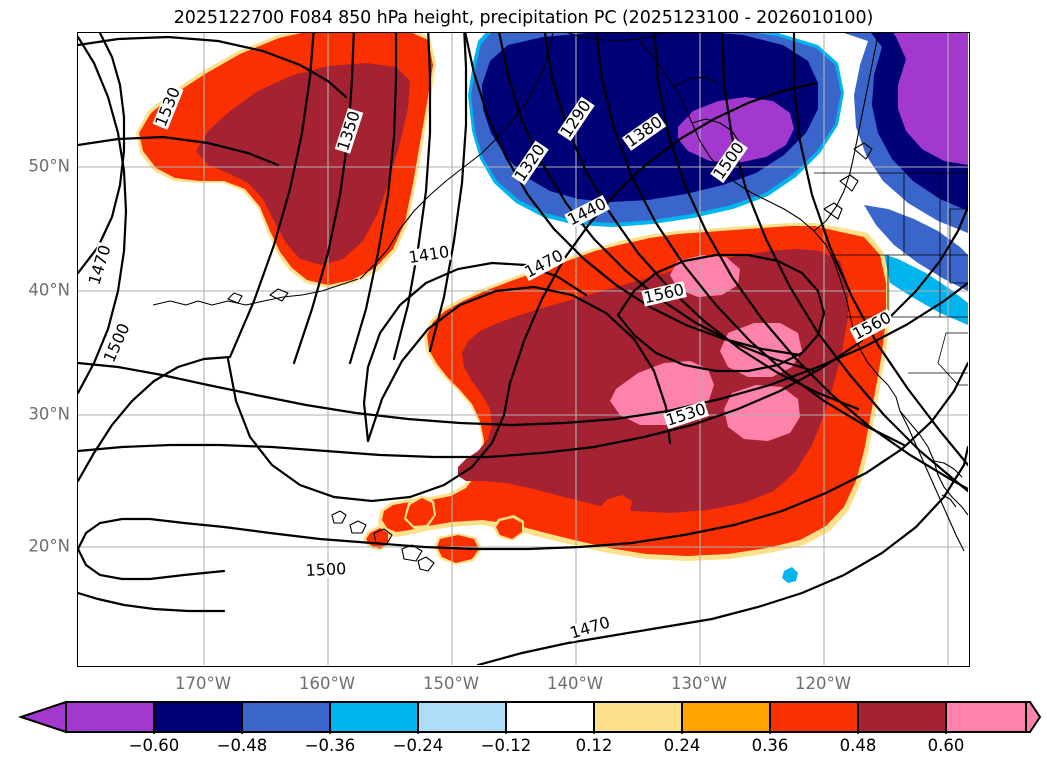 Image resolution: width=1047 pixels, height=765 pixels. I want to click on colorbar-tick-label: 0.48, so click(858, 745).